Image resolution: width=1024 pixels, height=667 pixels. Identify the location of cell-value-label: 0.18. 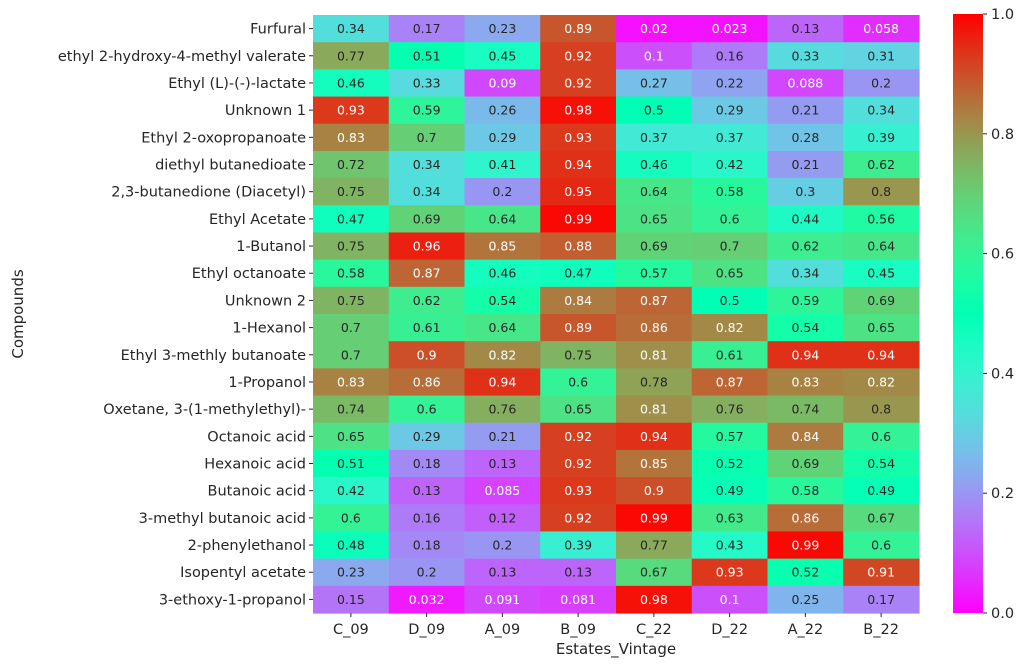
(427, 545).